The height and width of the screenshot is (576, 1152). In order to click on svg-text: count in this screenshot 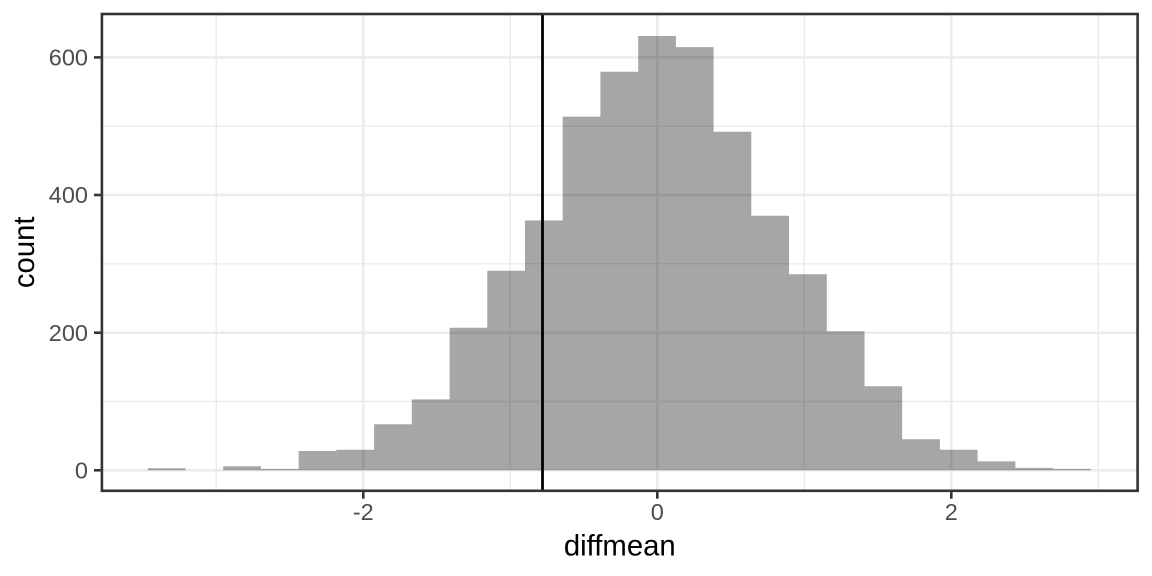, I will do `click(24, 252)`.